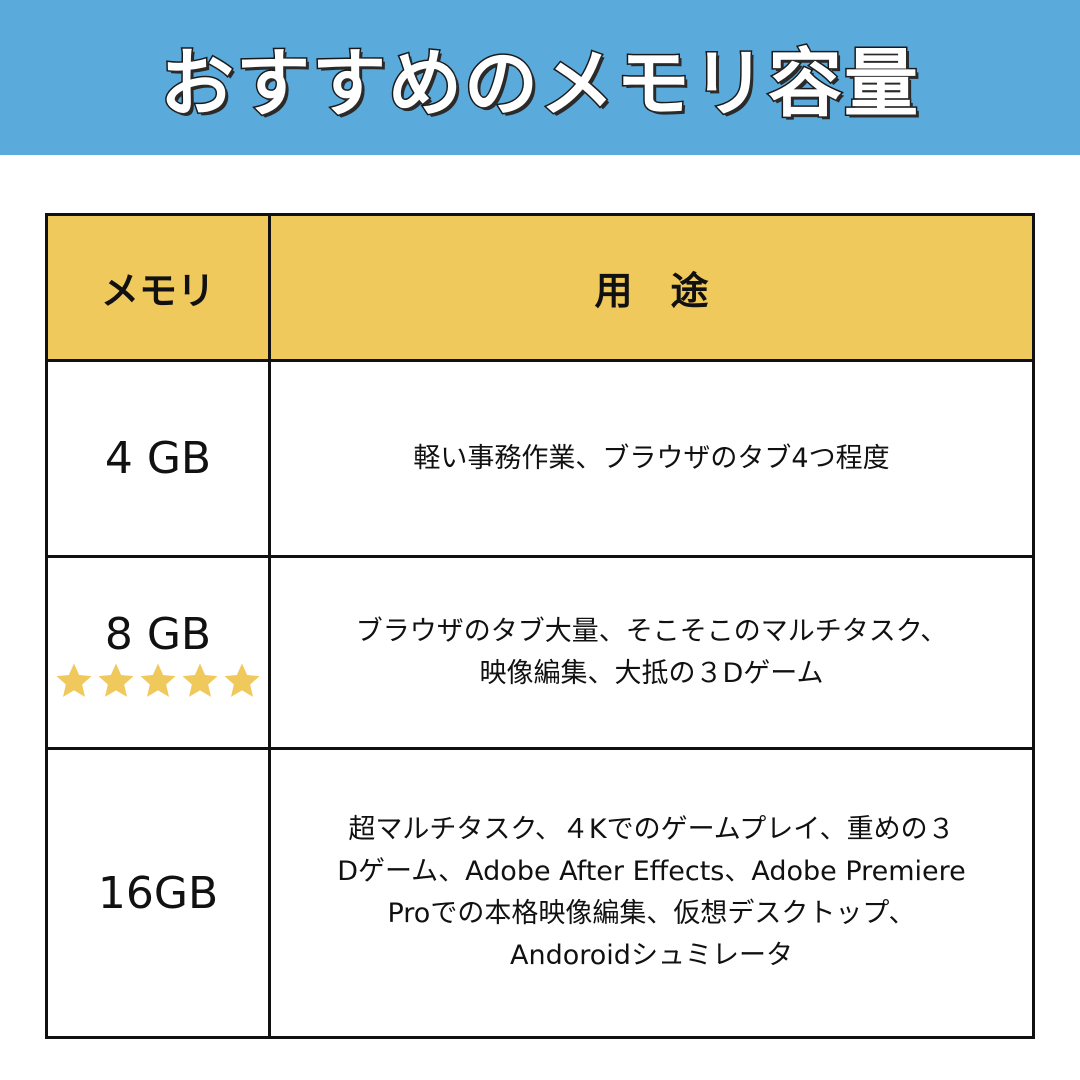  I want to click on memory-cell: 8 GB, so click(158, 652).